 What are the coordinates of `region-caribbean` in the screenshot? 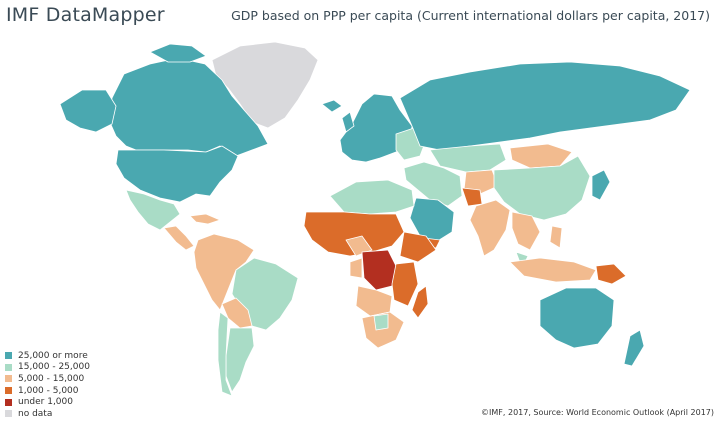 It's located at (205, 219).